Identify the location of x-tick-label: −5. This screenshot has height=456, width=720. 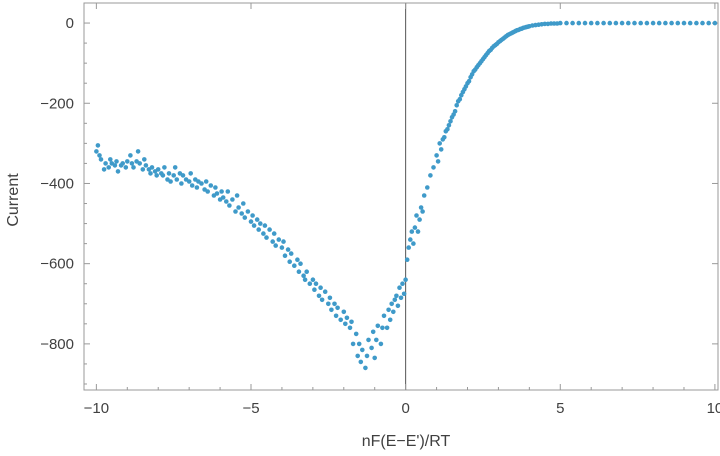
(250, 408).